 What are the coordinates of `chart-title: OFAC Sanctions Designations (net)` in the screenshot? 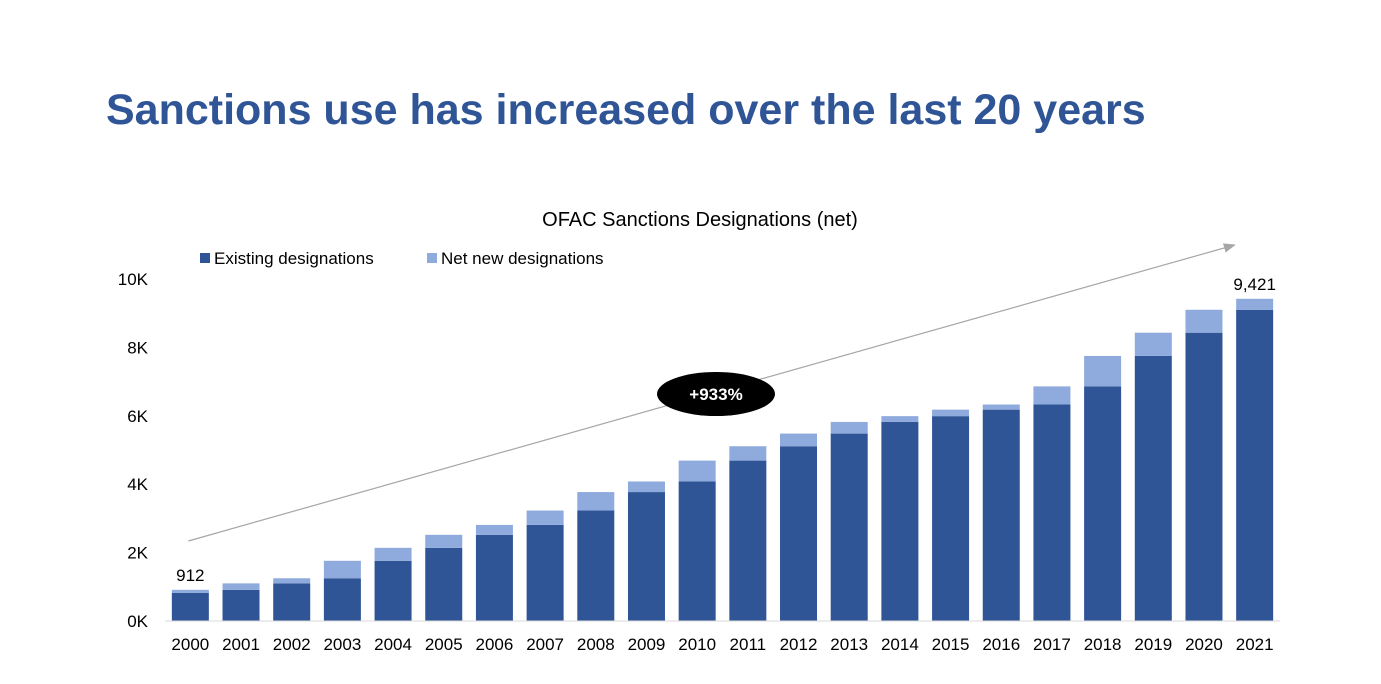 It's located at (700, 220).